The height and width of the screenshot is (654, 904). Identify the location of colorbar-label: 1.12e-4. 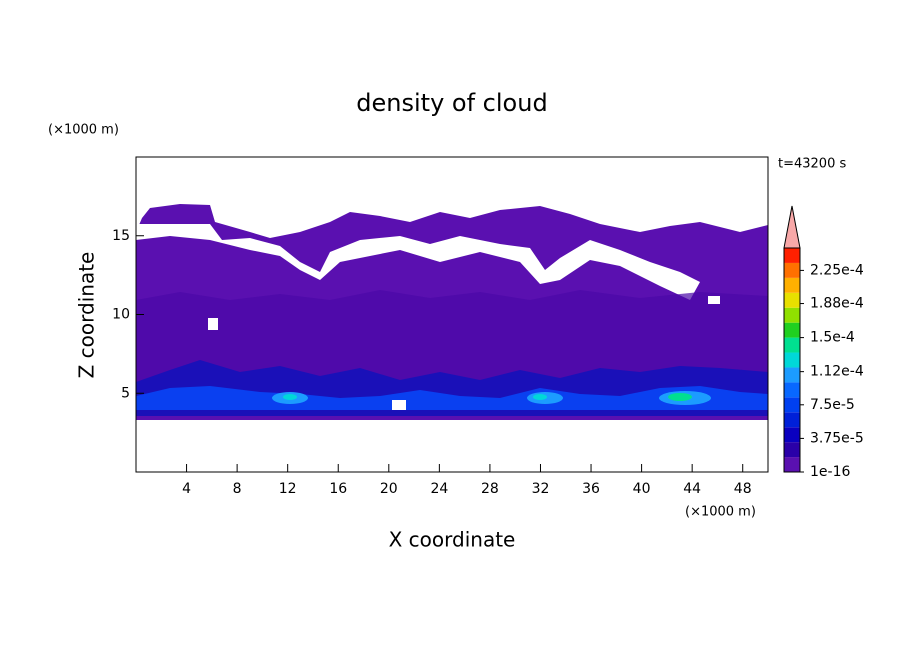
(837, 372).